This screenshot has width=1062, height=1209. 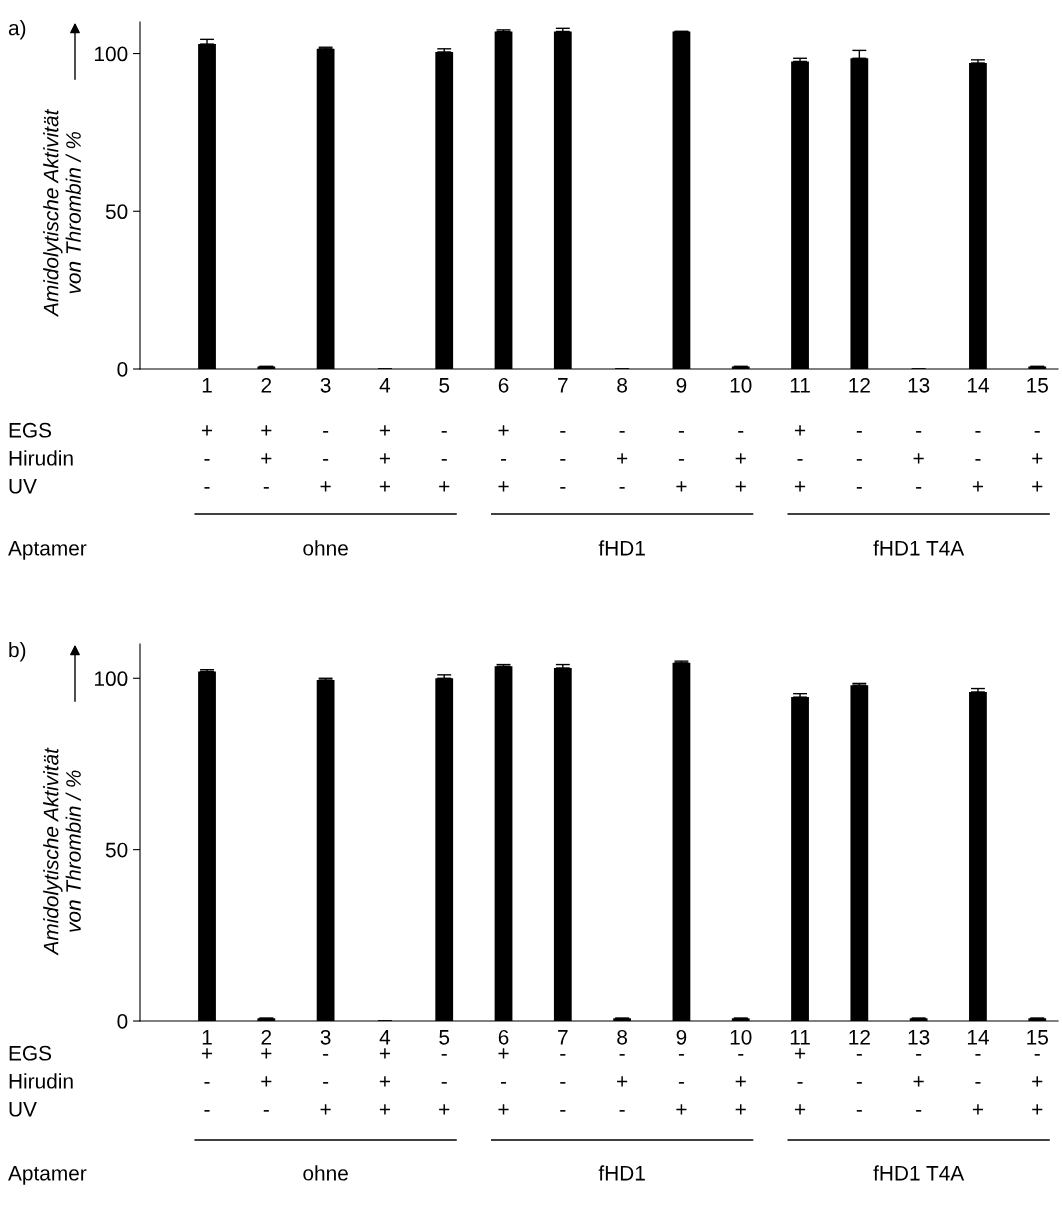 I want to click on text: fHD1 T4A, so click(x=919, y=1173).